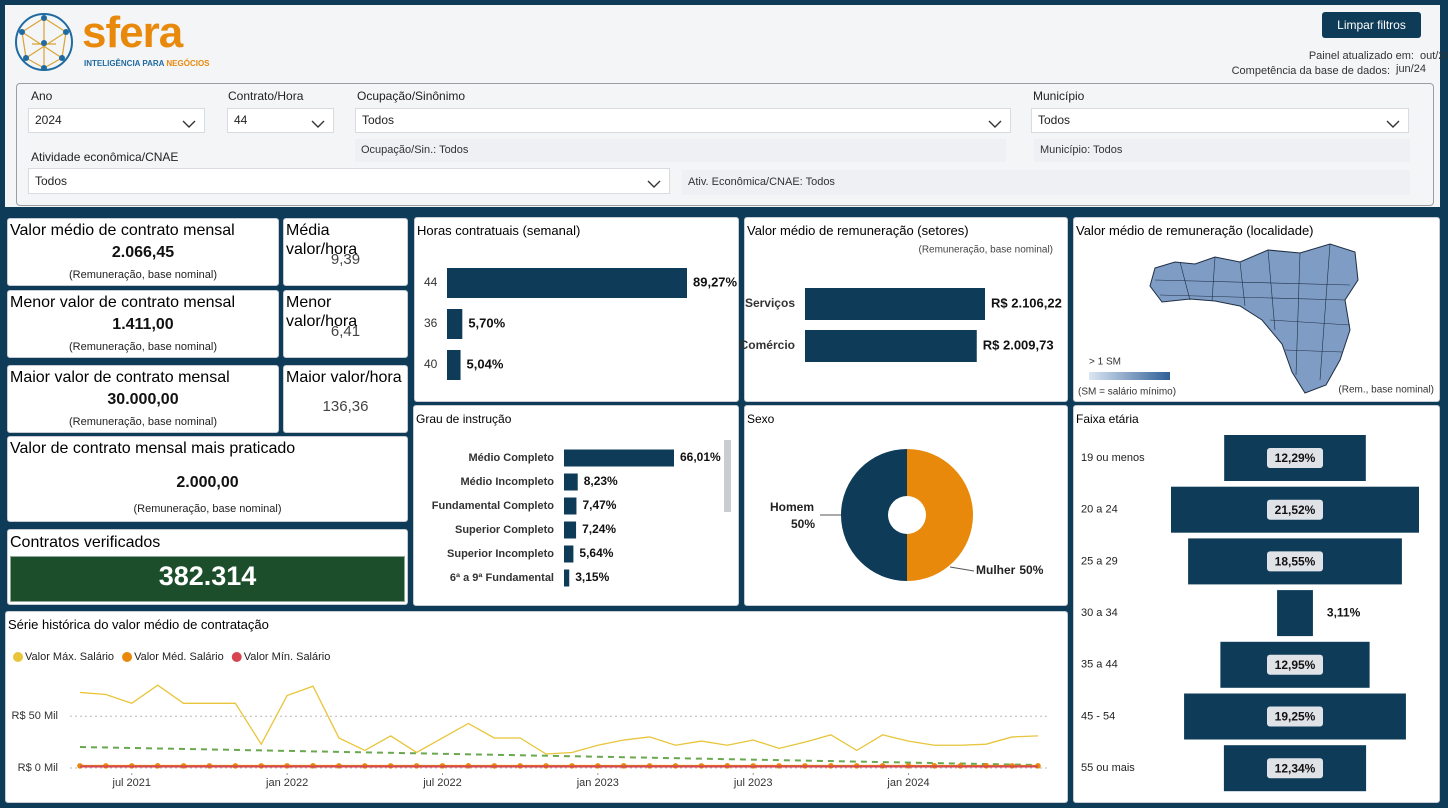  Describe the element at coordinates (132, 32) in the screenshot. I see `logo-text: sfera` at that location.